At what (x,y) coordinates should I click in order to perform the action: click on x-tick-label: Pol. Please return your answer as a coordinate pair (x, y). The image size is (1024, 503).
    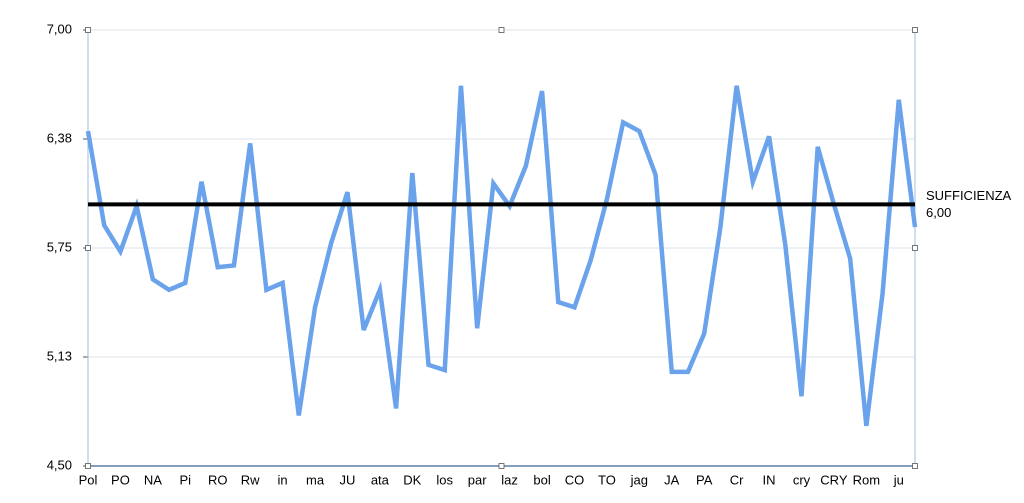
    Looking at the image, I should click on (88, 479).